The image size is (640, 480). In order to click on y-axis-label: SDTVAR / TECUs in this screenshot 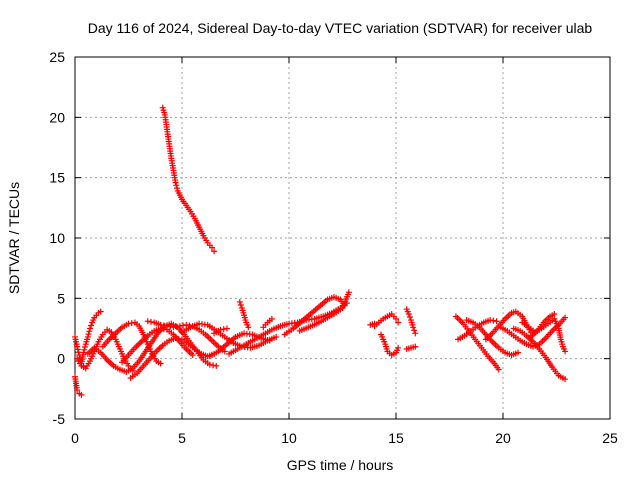, I will do `click(14, 238)`.